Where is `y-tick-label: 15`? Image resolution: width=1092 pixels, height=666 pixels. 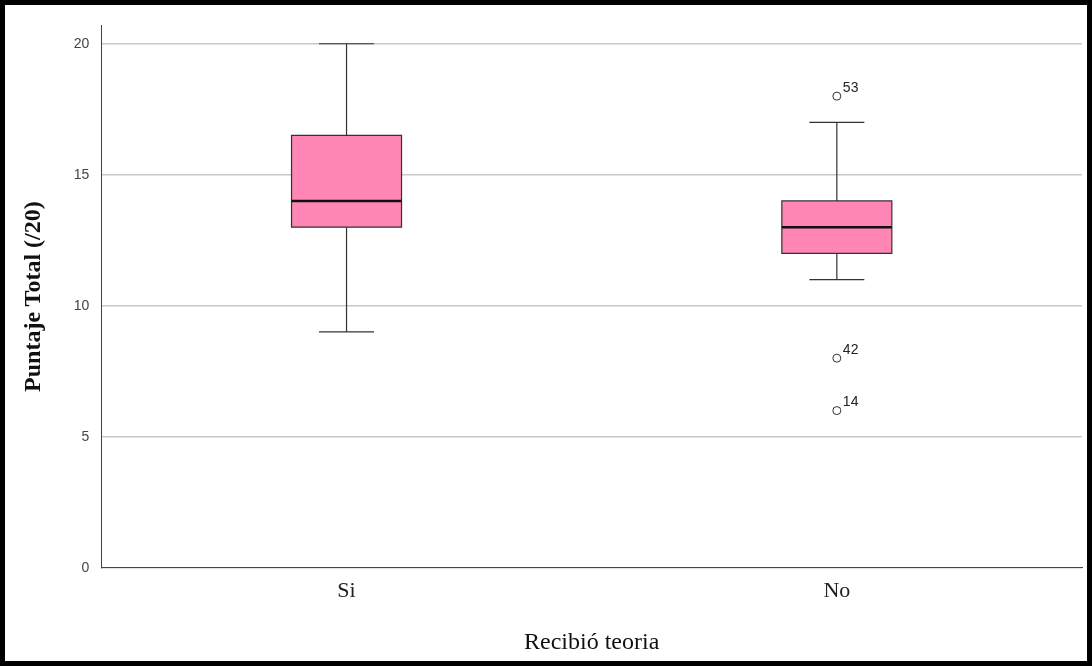
y-tick-label: 15 is located at coordinates (81, 173).